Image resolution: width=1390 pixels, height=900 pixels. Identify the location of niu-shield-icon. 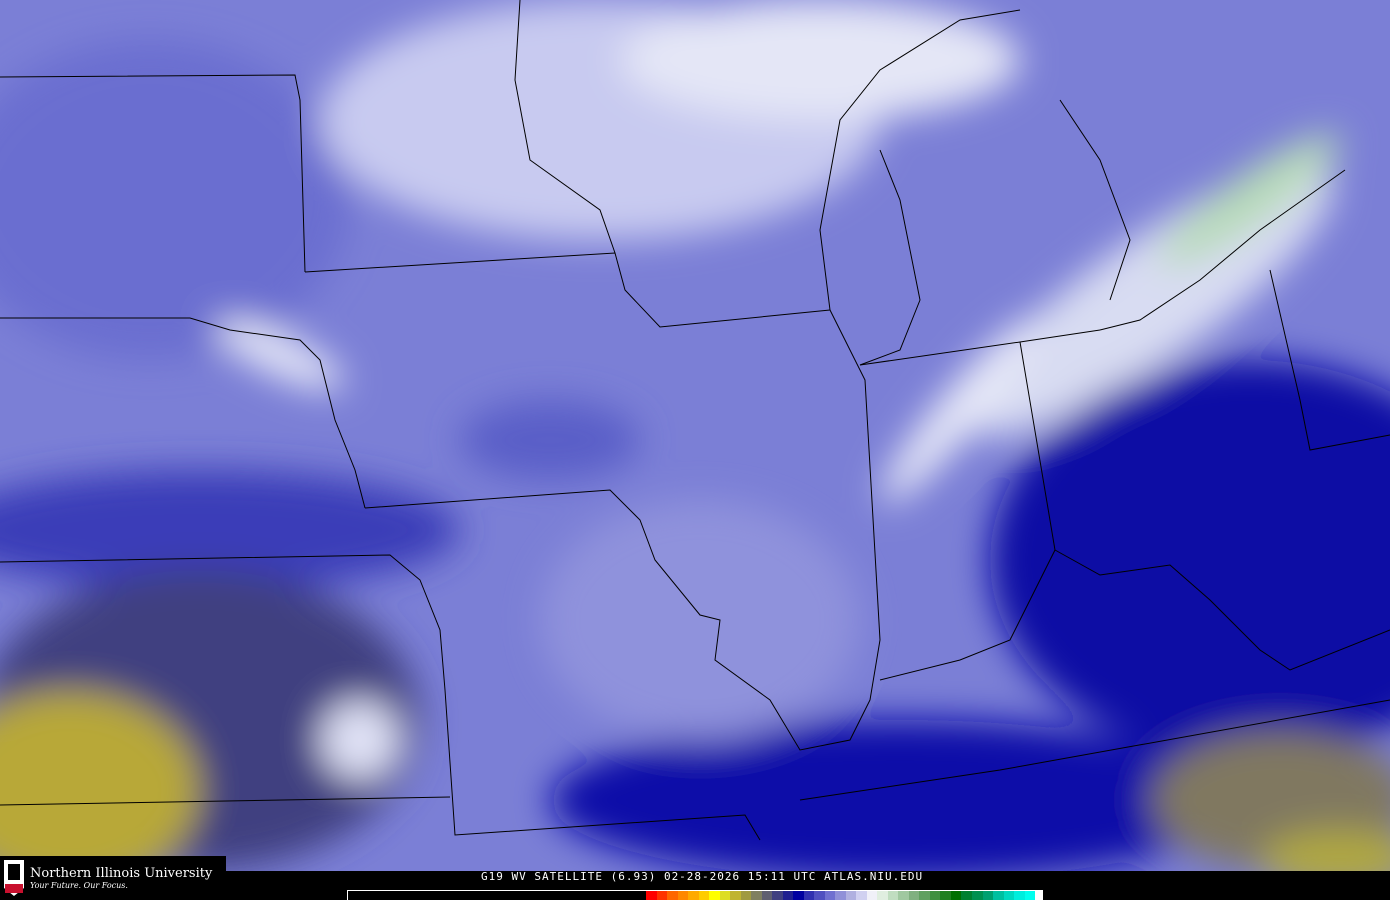
(14, 878).